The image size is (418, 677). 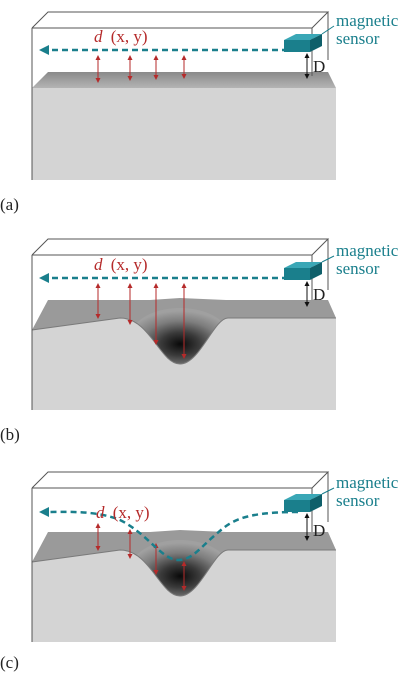 I want to click on sensor-path, so click(x=169, y=534).